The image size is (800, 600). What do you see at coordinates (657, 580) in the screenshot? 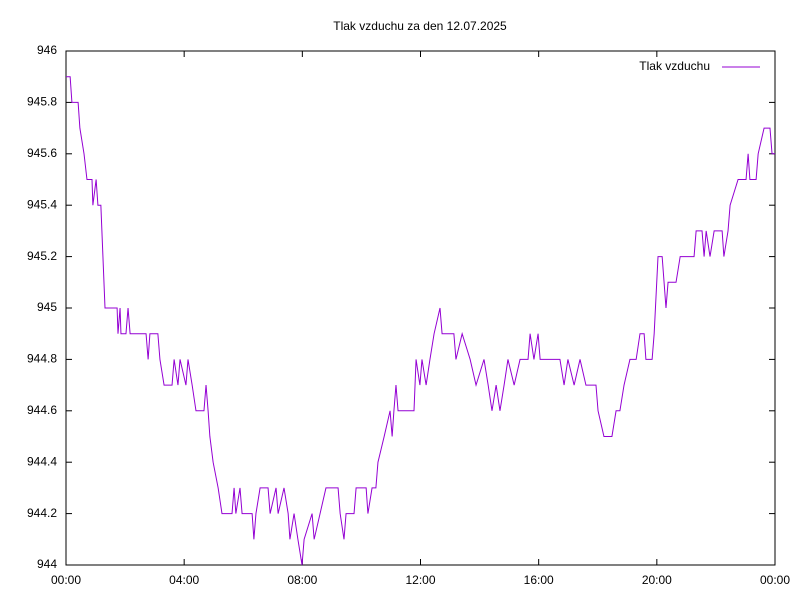
I see `x-tick-label: 20:00` at bounding box center [657, 580].